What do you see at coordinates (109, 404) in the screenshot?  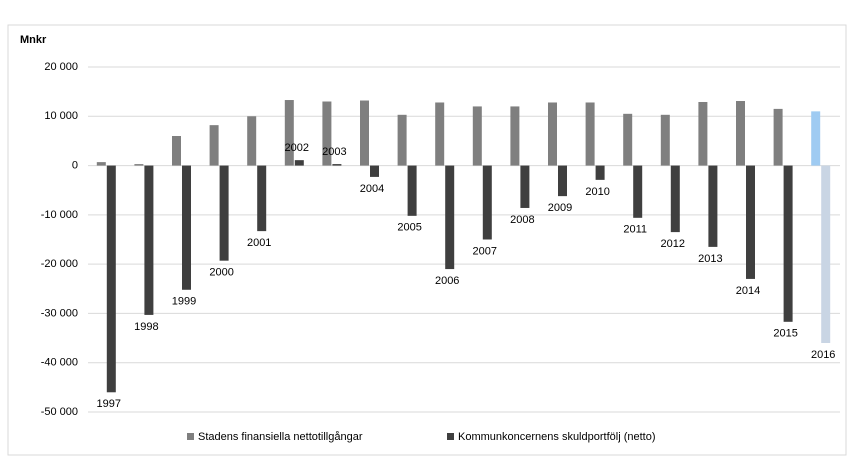 I see `x-tick-label: 1997` at bounding box center [109, 404].